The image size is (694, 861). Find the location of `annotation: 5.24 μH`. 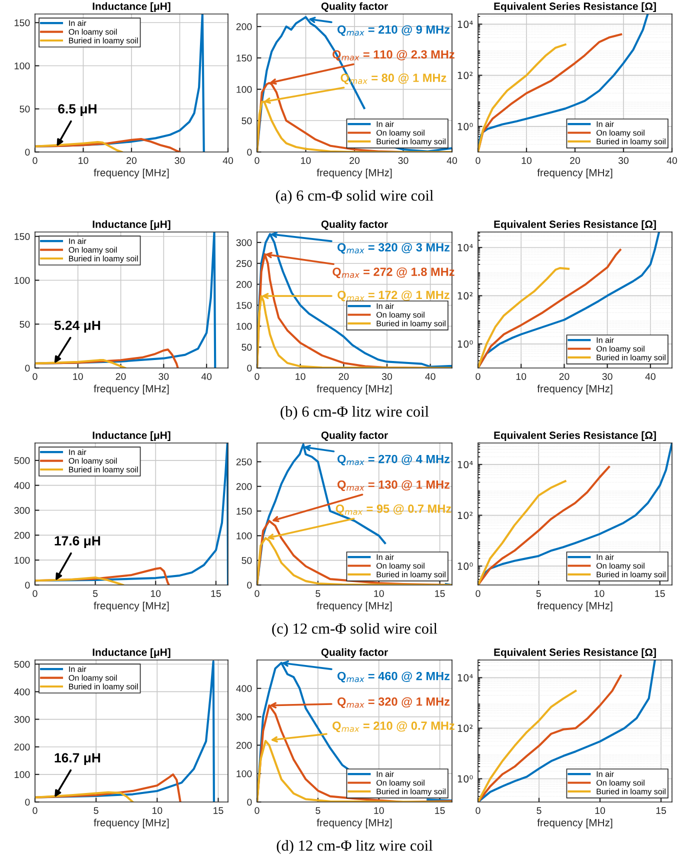

annotation: 5.24 μH is located at coordinates (77, 326).